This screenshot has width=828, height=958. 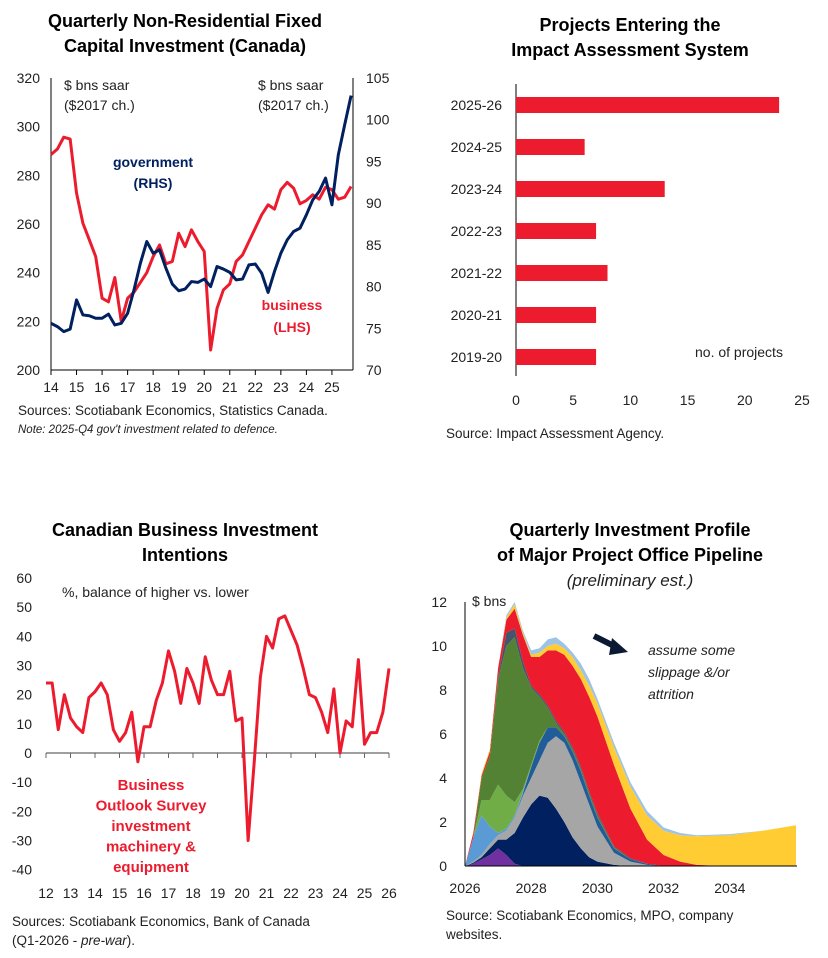 I want to click on chart3-x-tick-label: 23, so click(x=316, y=893).